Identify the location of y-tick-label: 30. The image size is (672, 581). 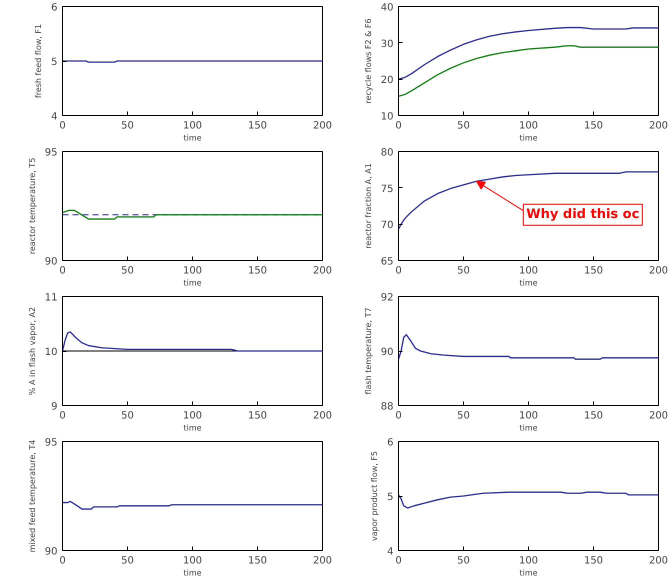
(387, 44).